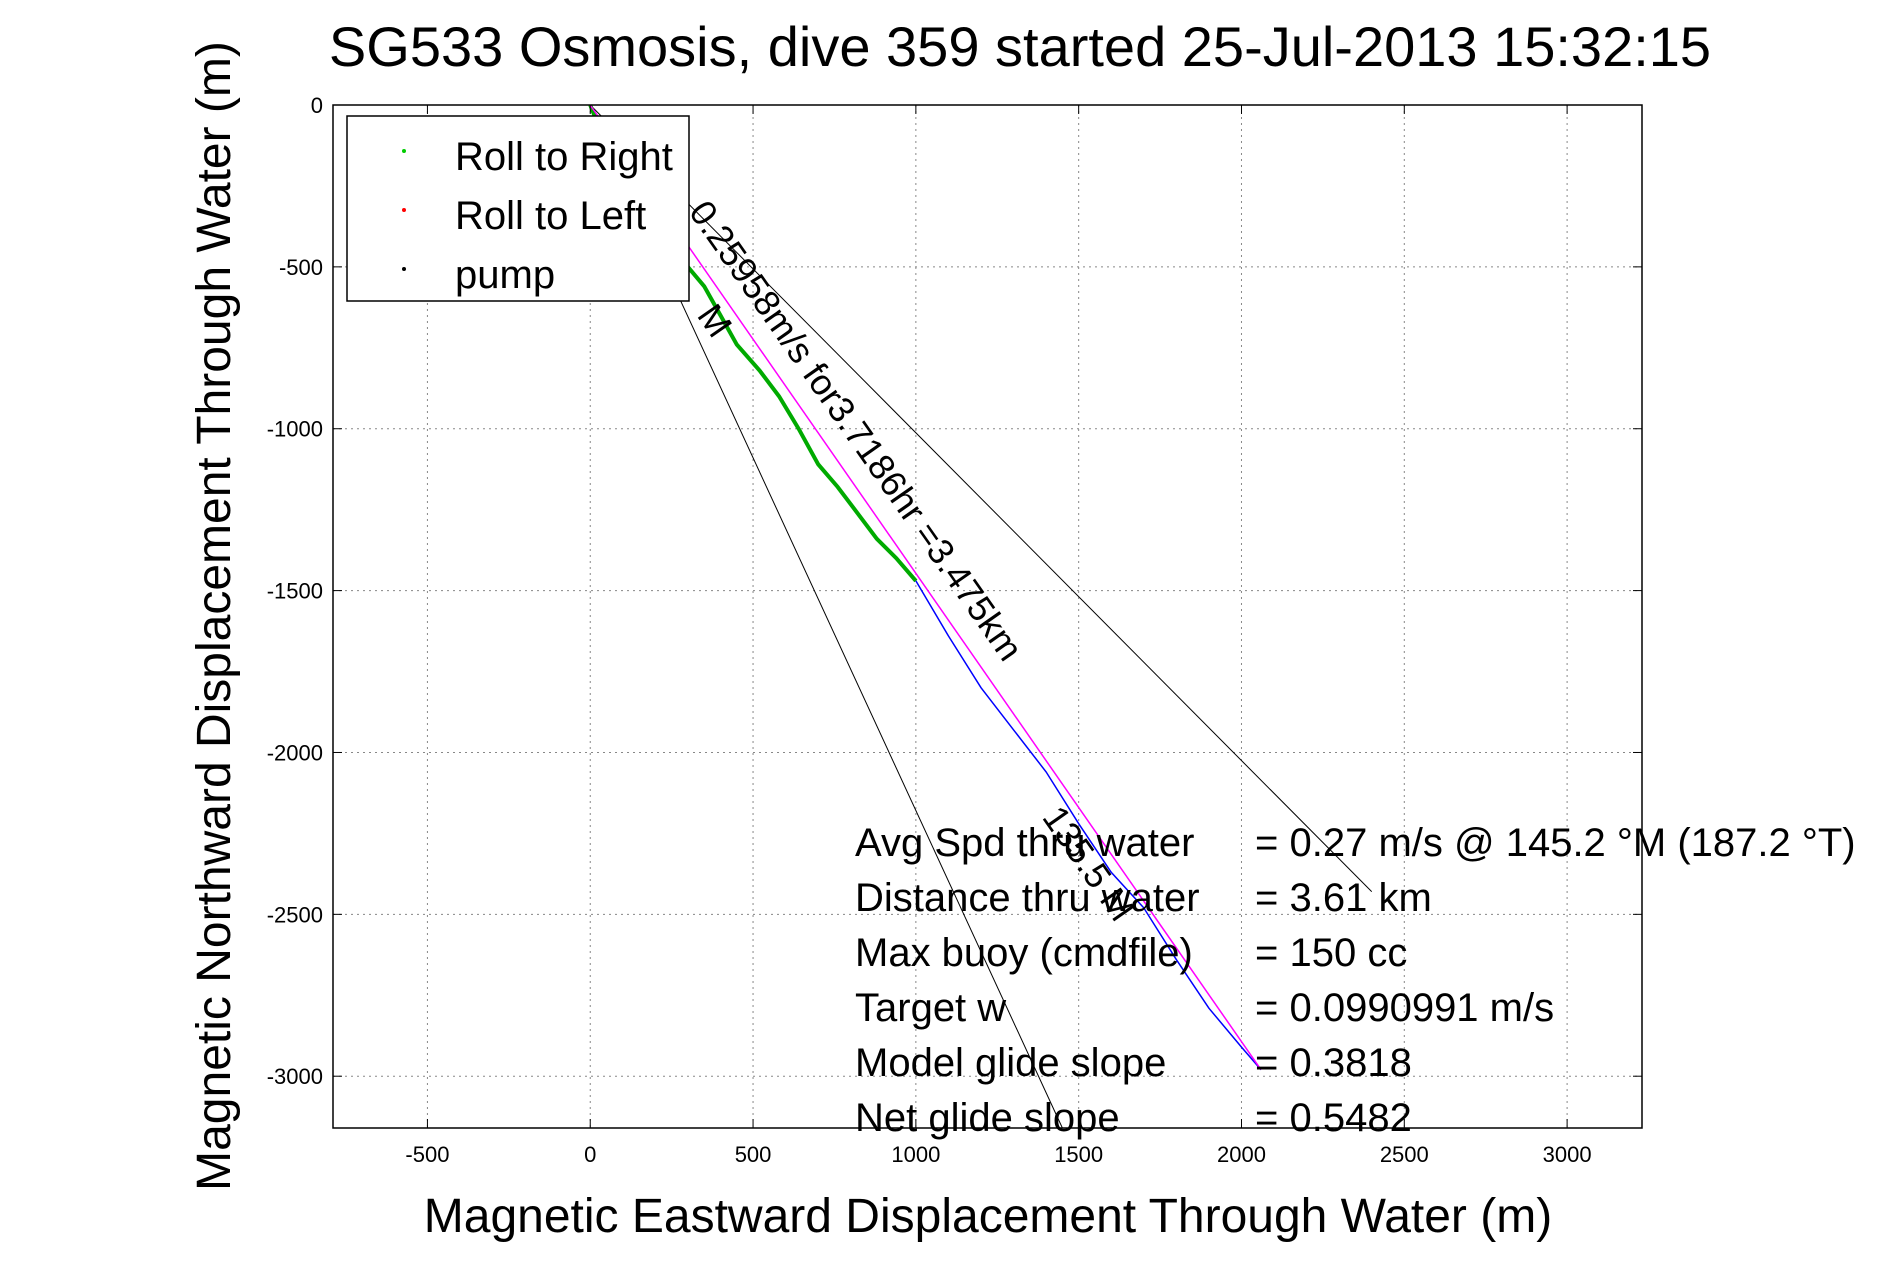  What do you see at coordinates (404, 151) in the screenshot?
I see `legend-marker-roll-right` at bounding box center [404, 151].